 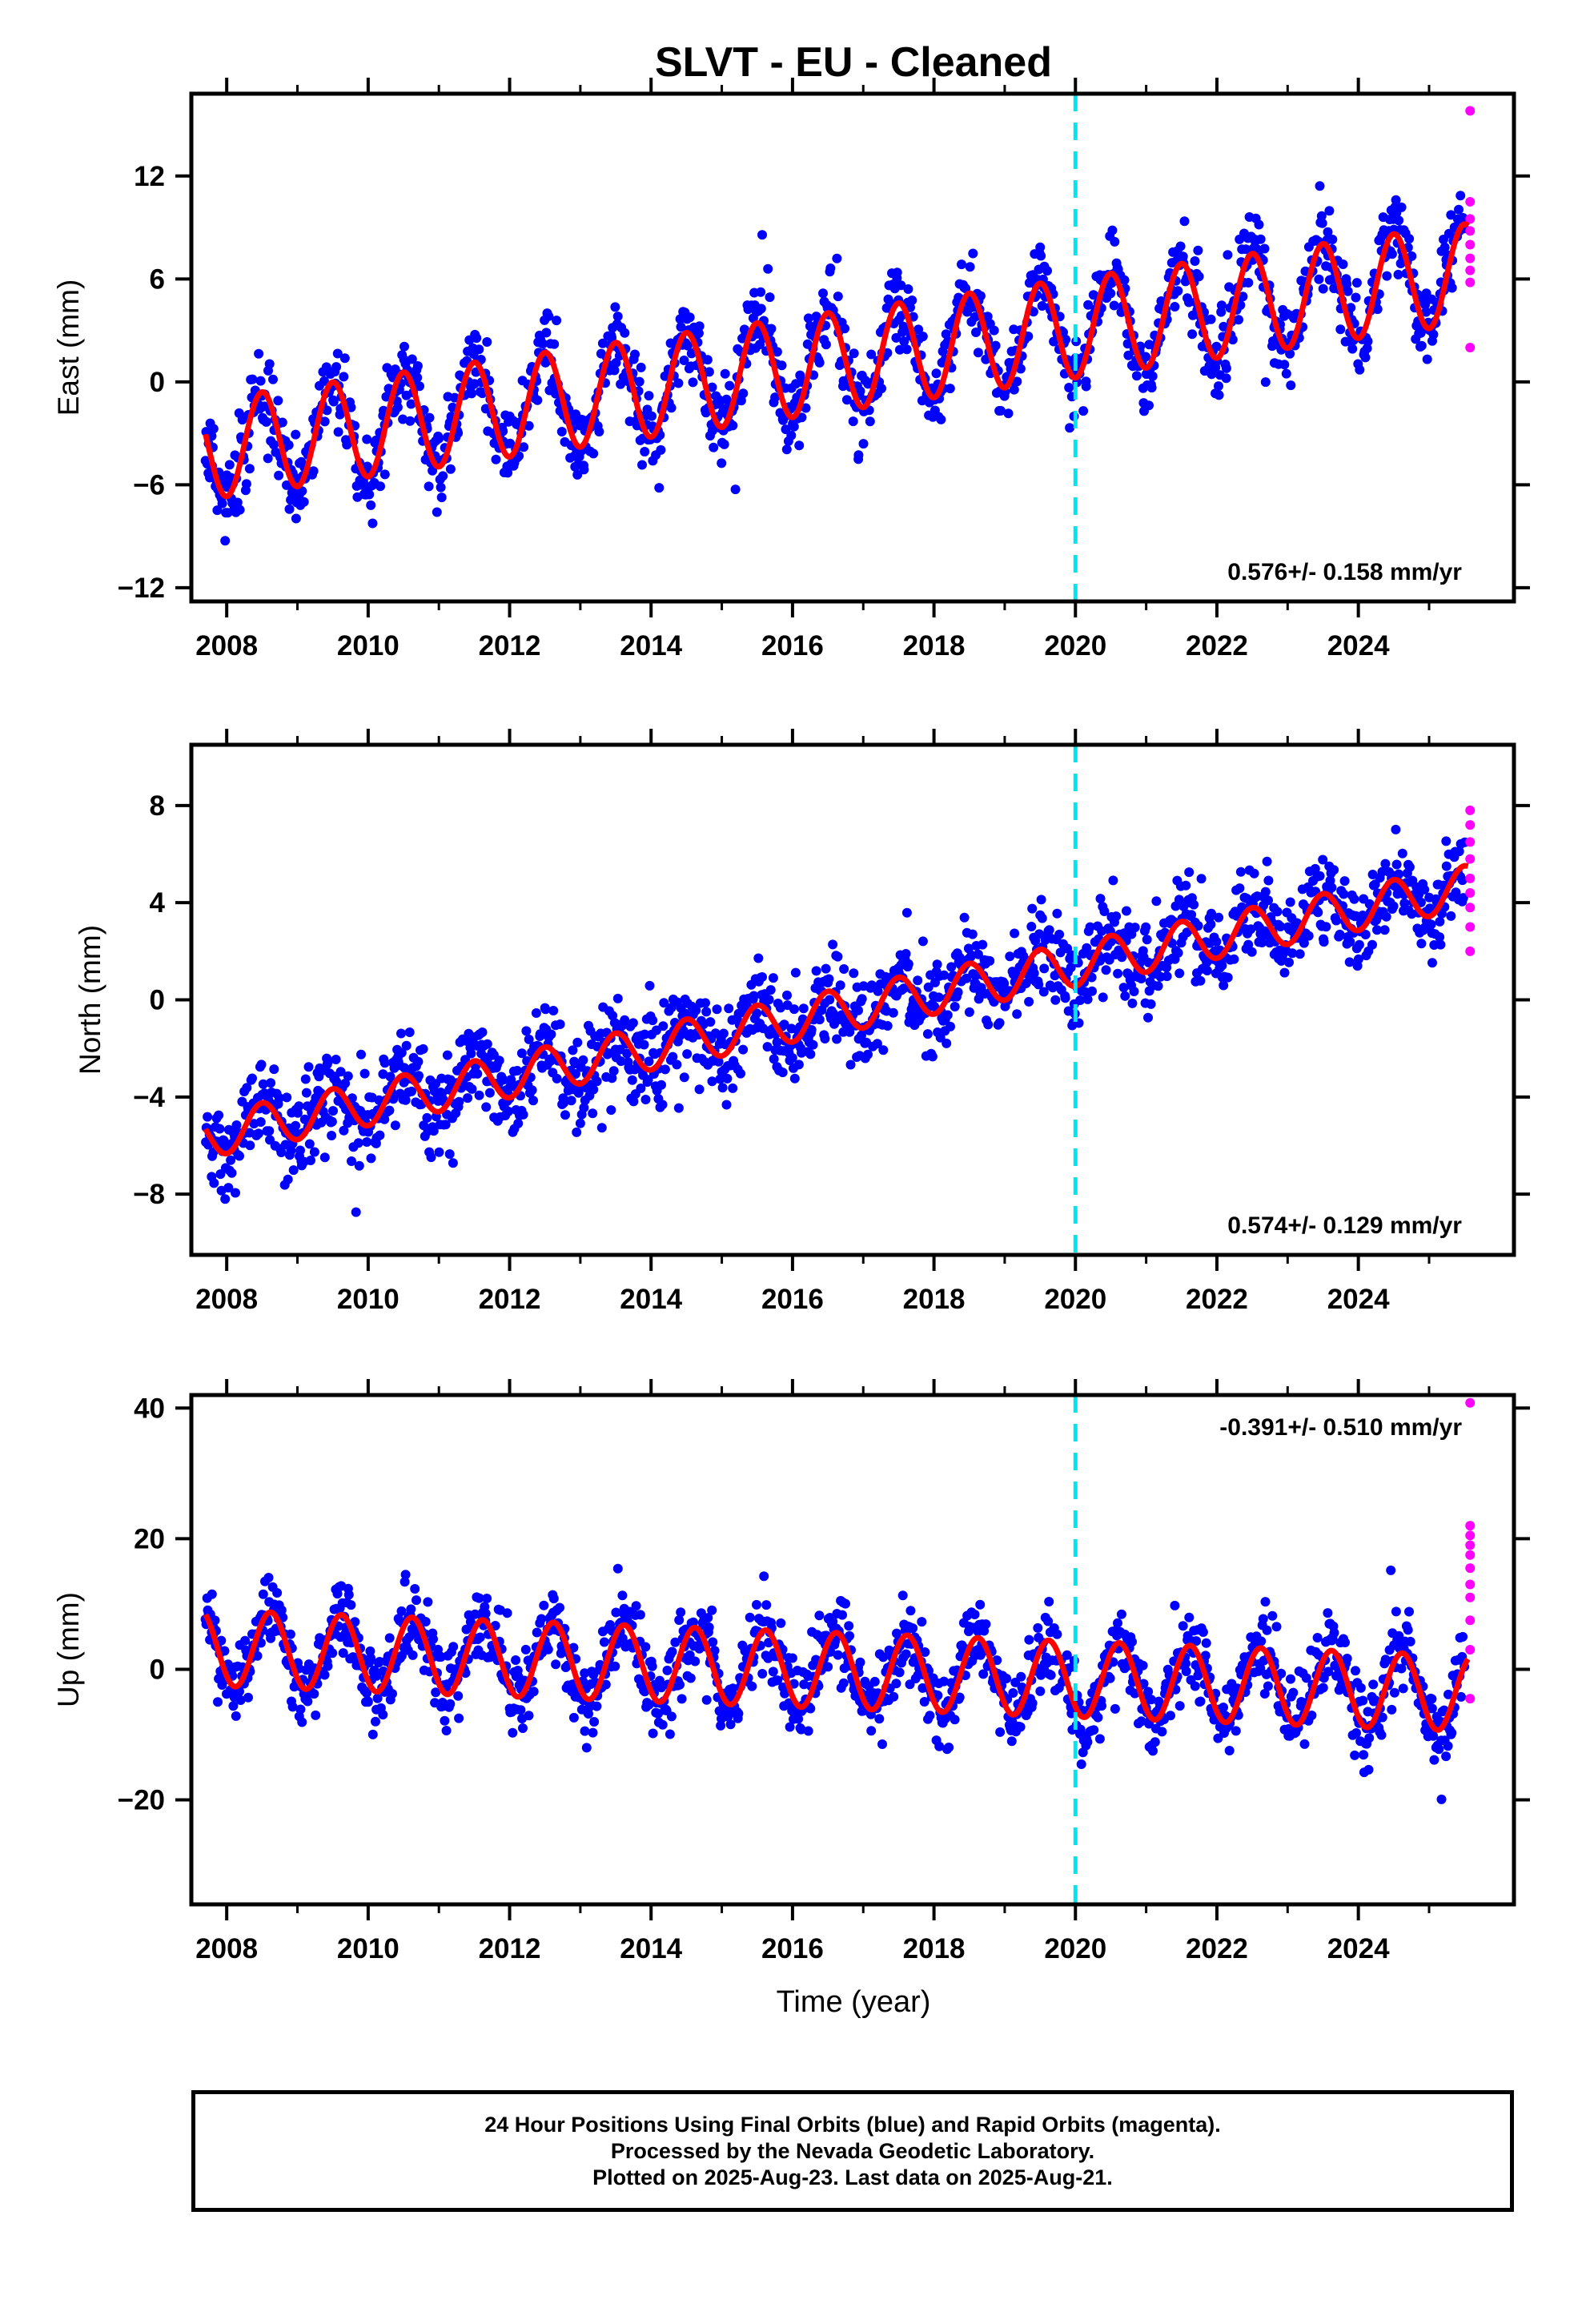 What do you see at coordinates (1358, 1299) in the screenshot?
I see `x-tick-label: 2024` at bounding box center [1358, 1299].